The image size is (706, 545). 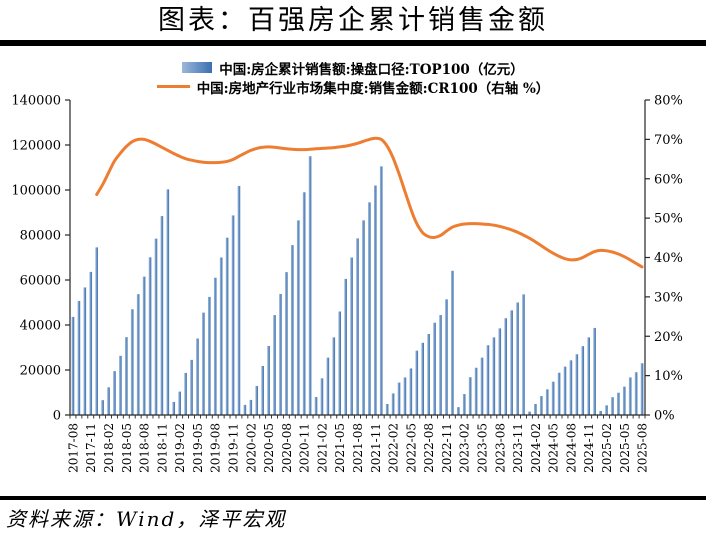 What do you see at coordinates (411, 448) in the screenshot?
I see `x-tick-label-2022-05: 2022-05` at bounding box center [411, 448].